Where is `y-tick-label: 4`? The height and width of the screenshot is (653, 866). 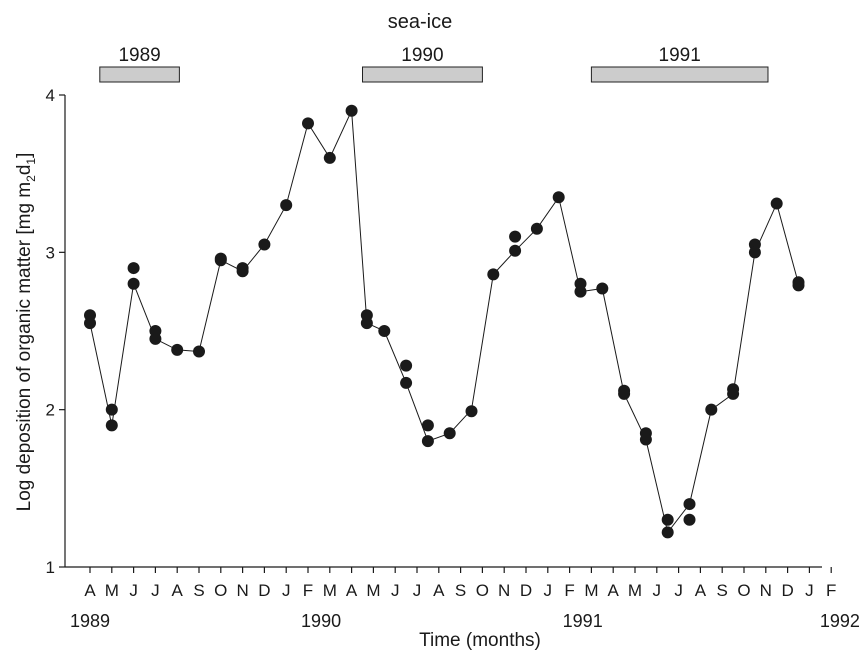 y-tick-label: 4 is located at coordinates (50, 95).